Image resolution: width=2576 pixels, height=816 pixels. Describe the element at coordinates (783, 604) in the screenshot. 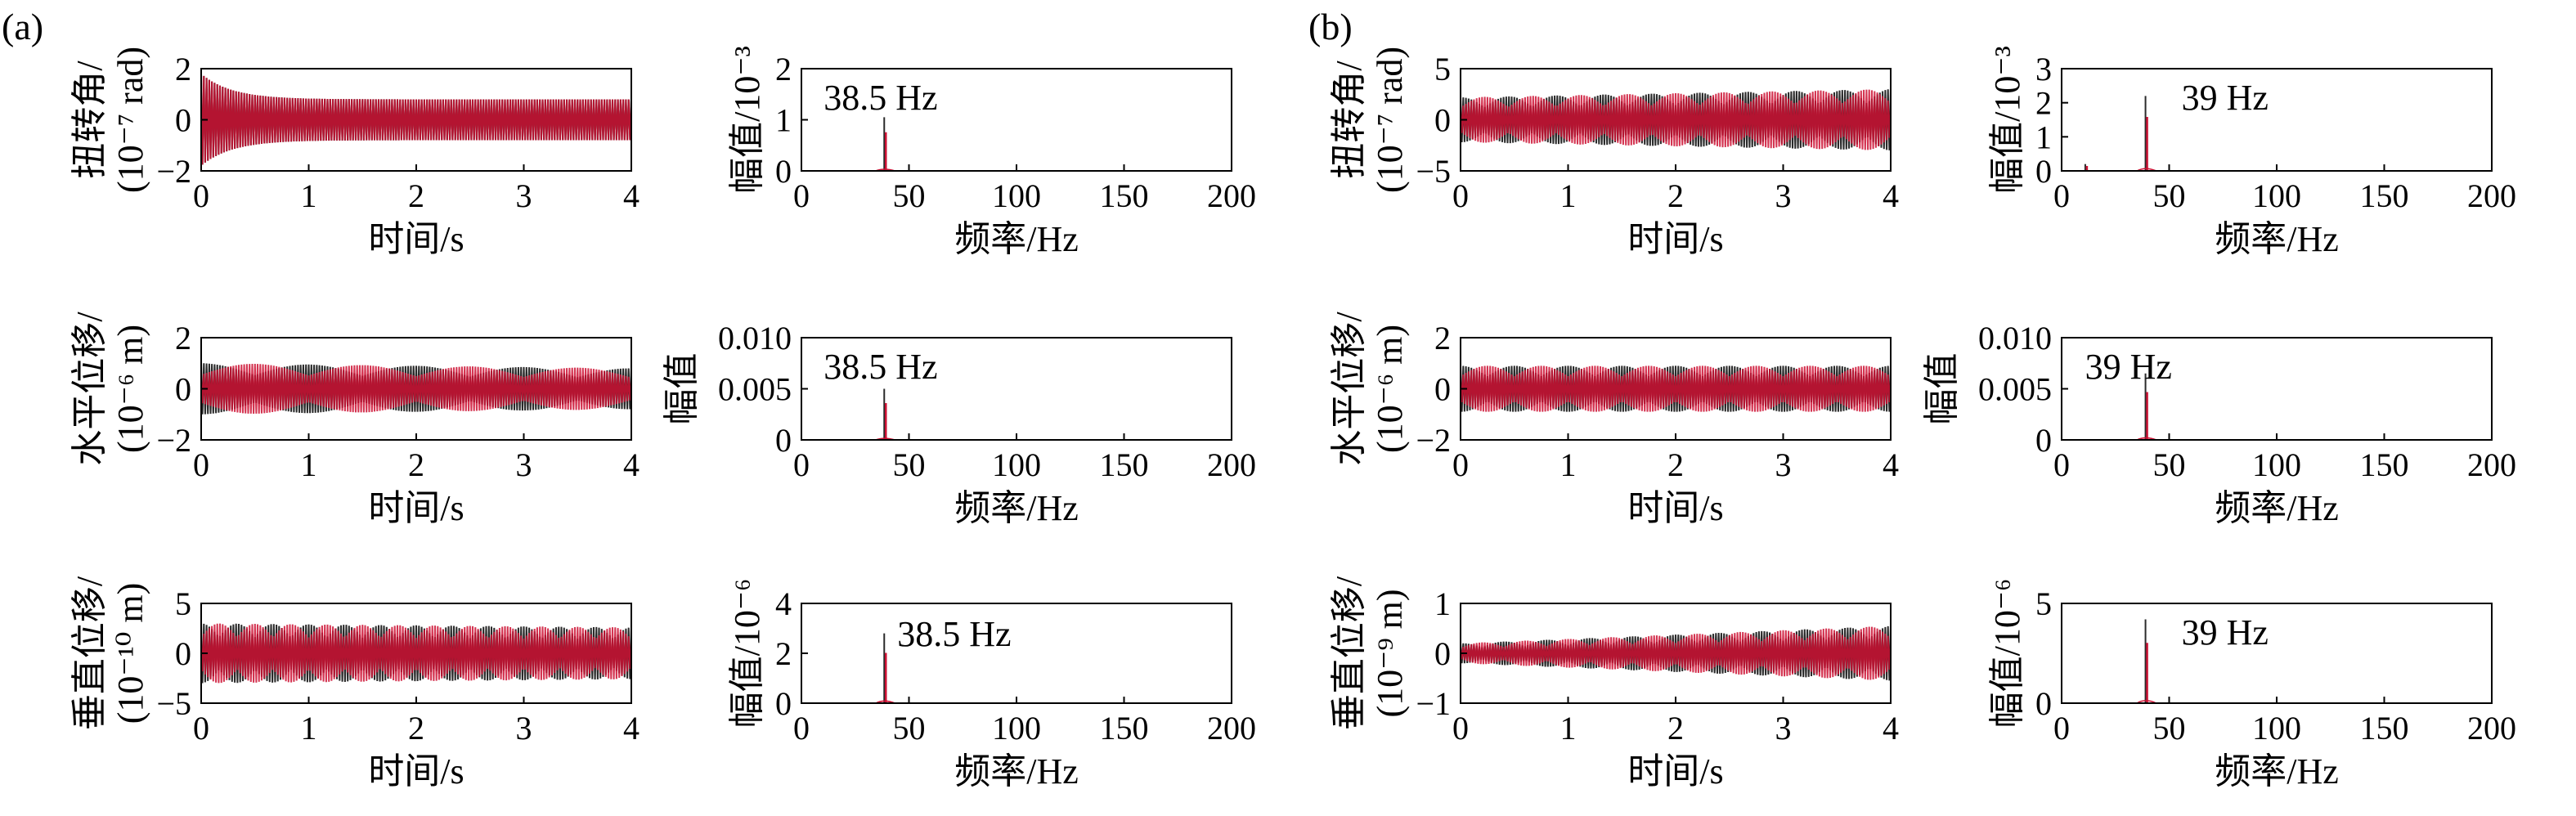

I see `y-tick-label: 4` at that location.